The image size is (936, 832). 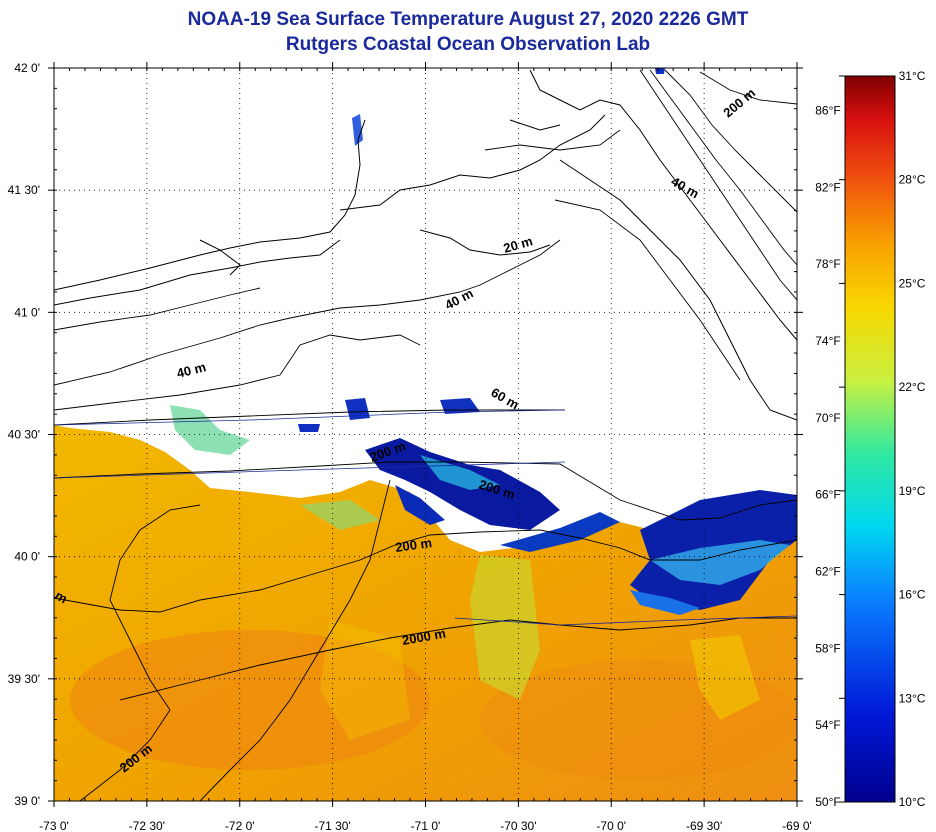 What do you see at coordinates (912, 595) in the screenshot?
I see `celsius-label: 16°C` at bounding box center [912, 595].